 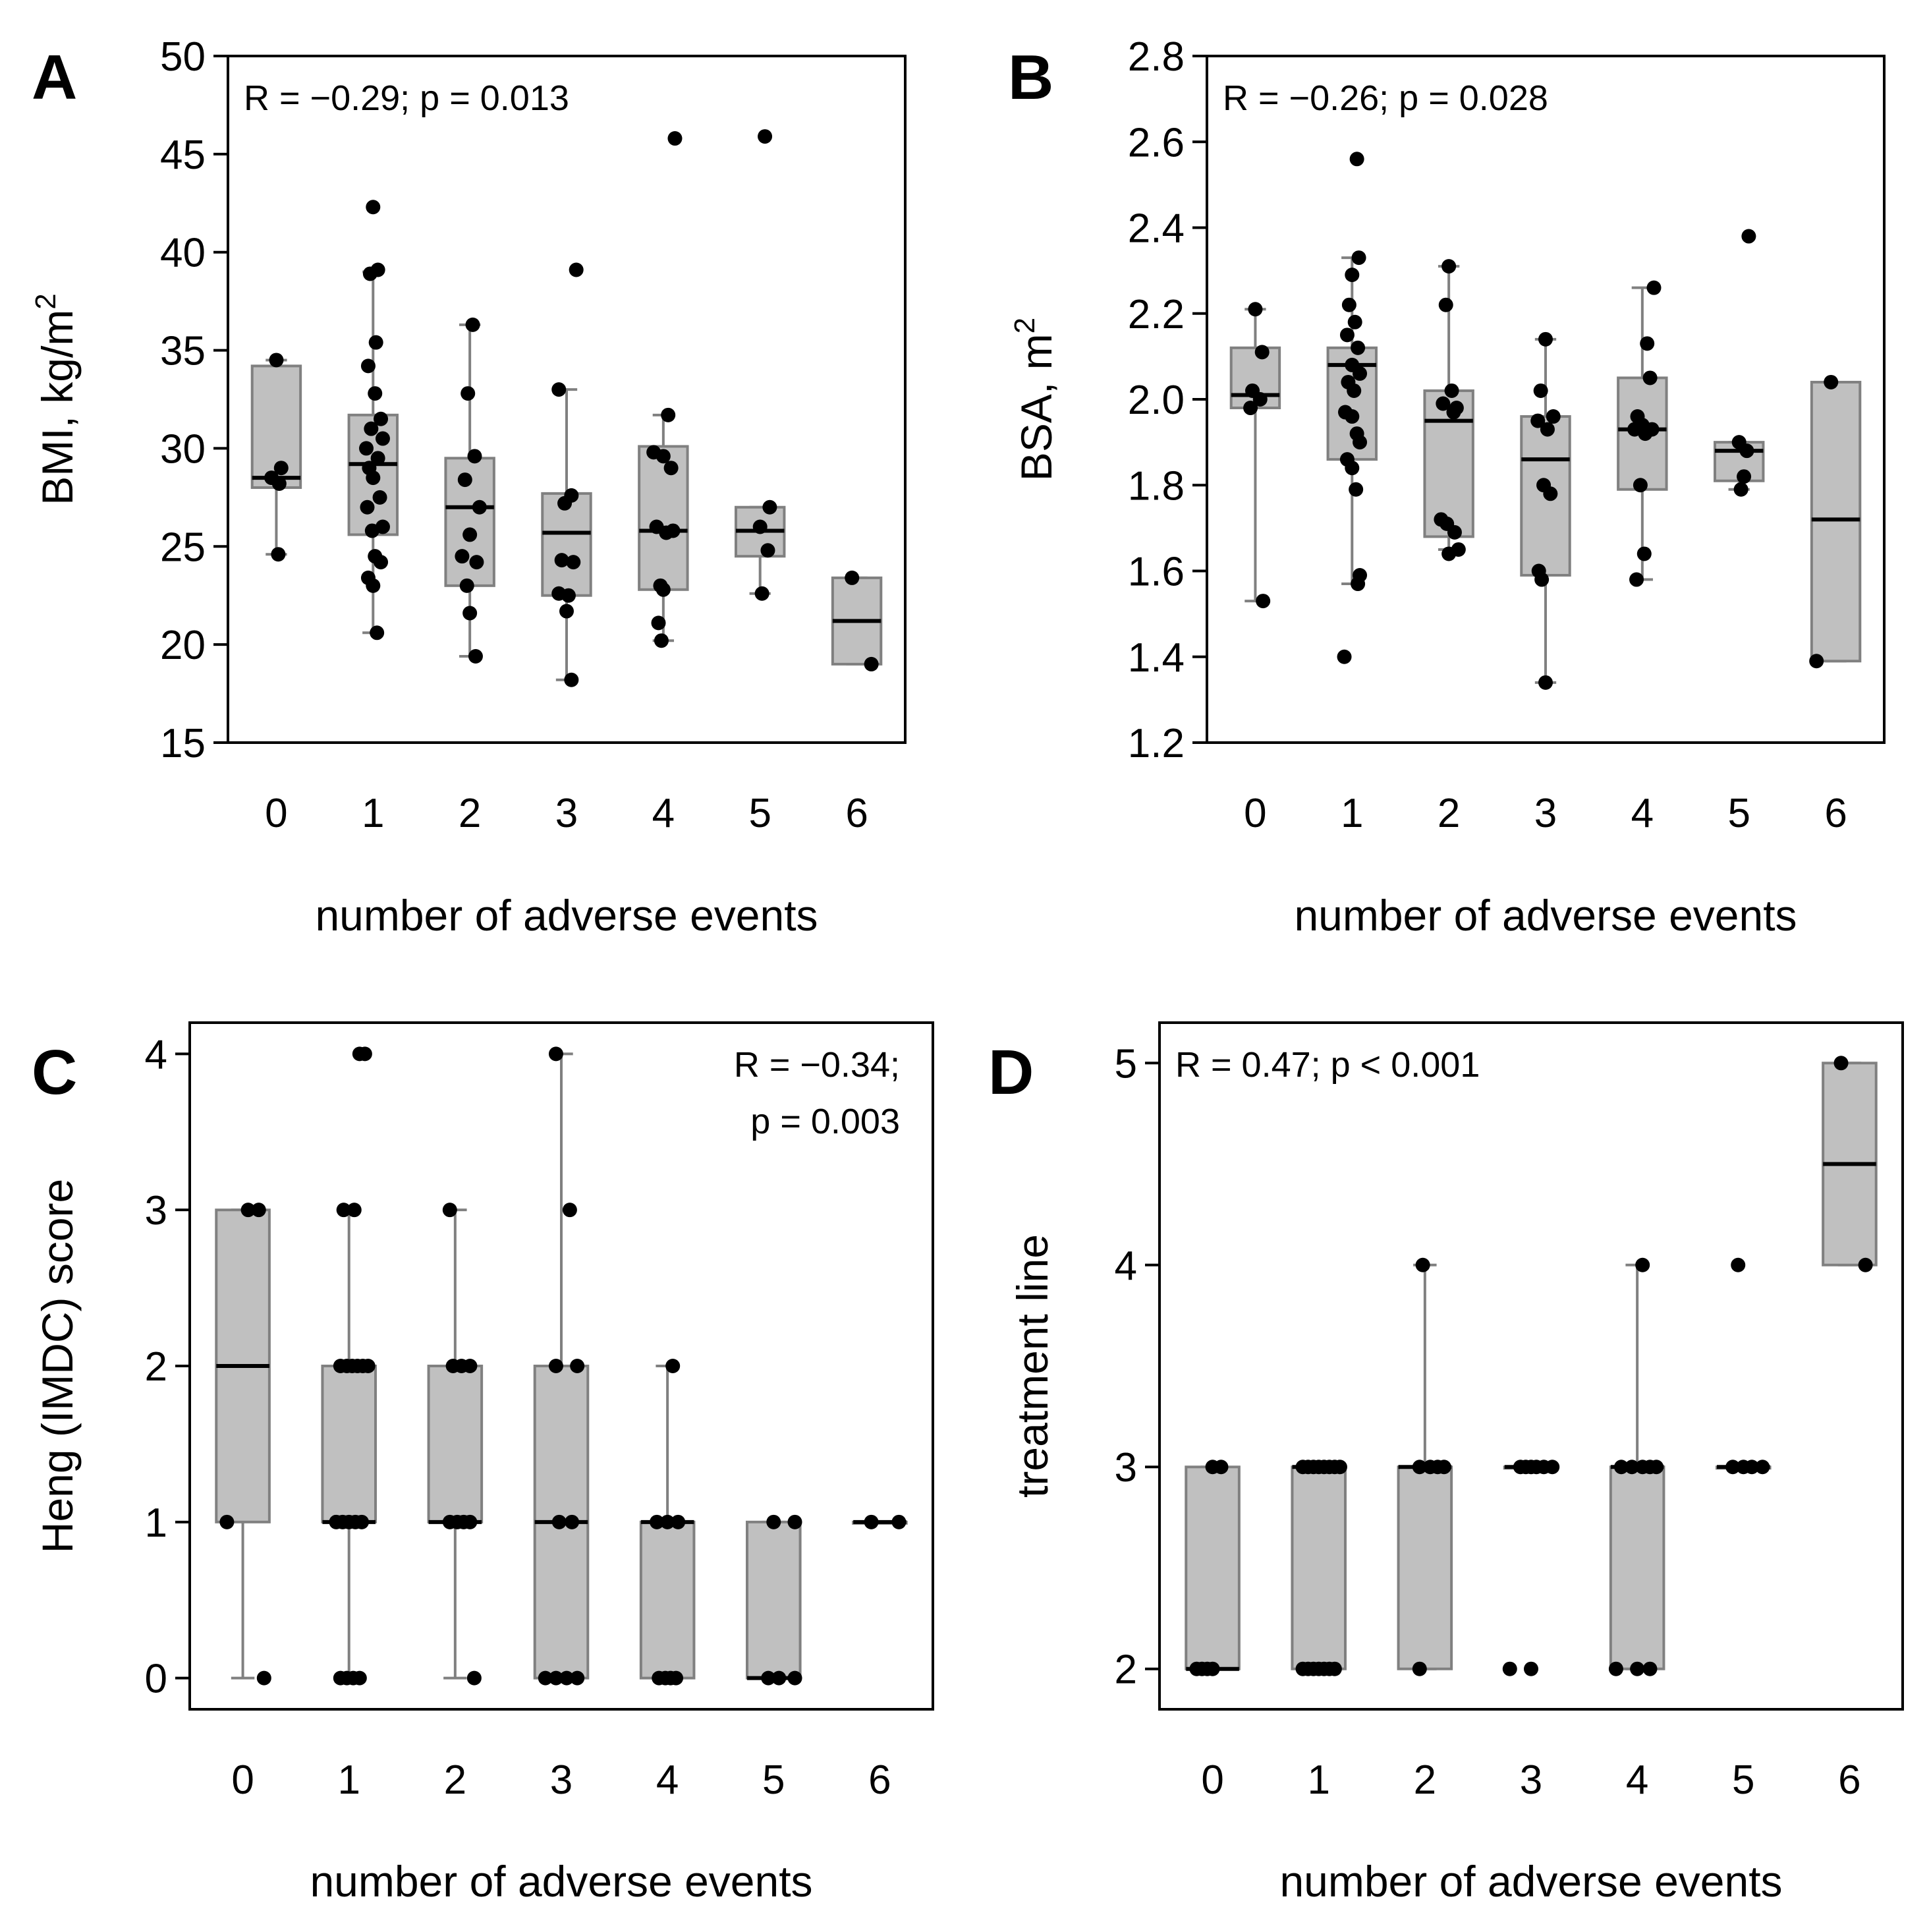 I want to click on y-tick-label: 2, so click(x=1126, y=1670).